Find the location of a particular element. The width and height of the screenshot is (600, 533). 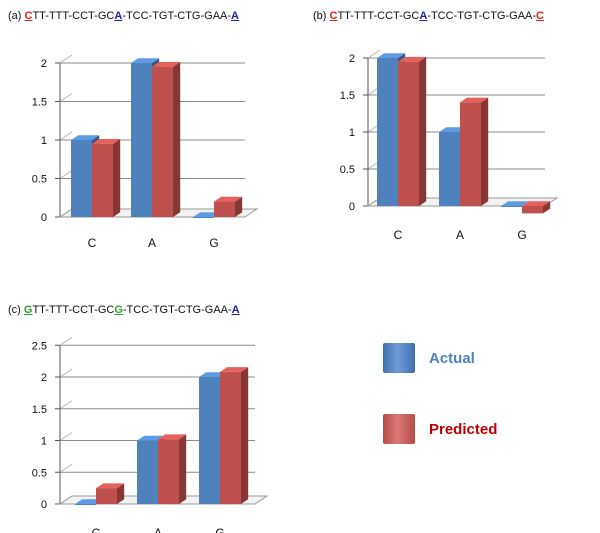

legend-swatch-actual is located at coordinates (399, 358).